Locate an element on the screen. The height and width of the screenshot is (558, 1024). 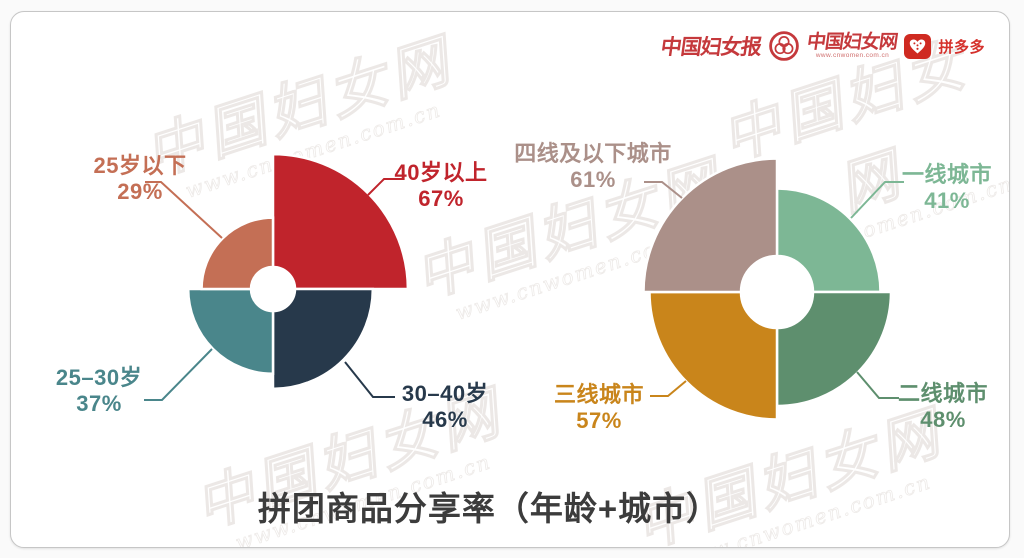
header-logos: 中国妇女报 中国妇女网 www.cnwomen.com.cn 拼多多 is located at coordinates (822, 46).